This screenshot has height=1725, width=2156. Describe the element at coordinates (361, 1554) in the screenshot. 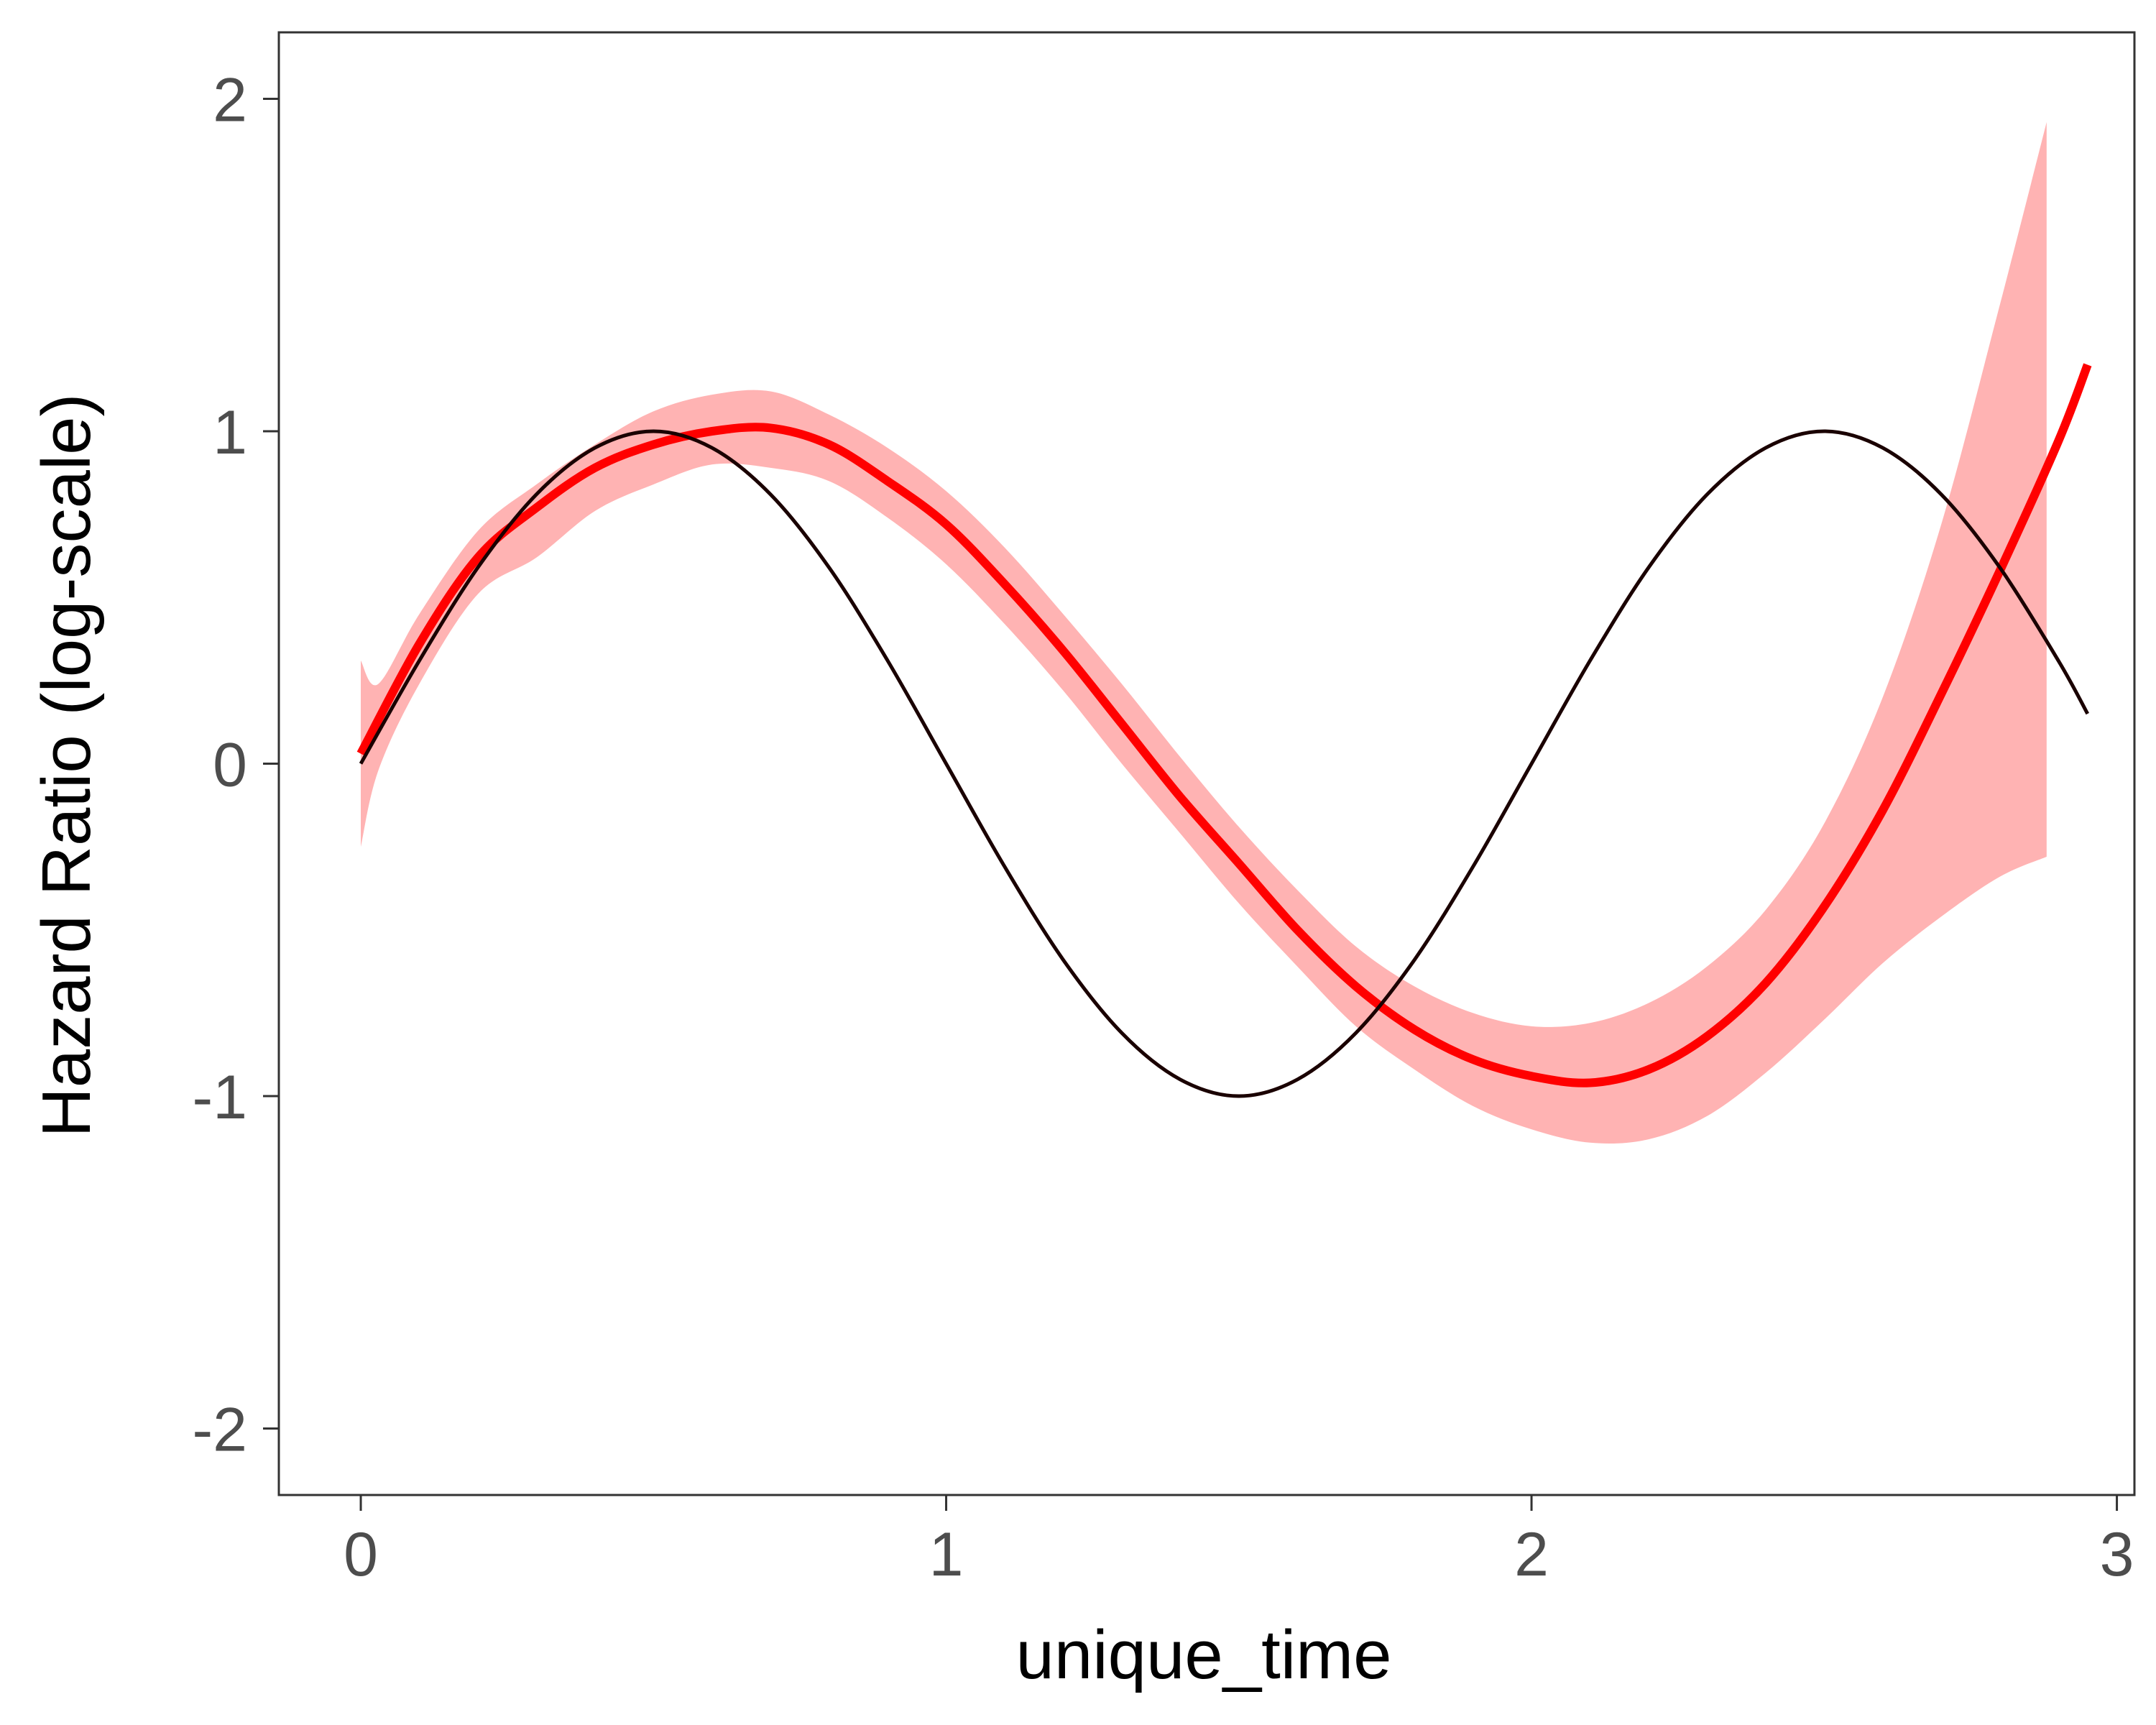

I see `x-tick-label: 0` at that location.